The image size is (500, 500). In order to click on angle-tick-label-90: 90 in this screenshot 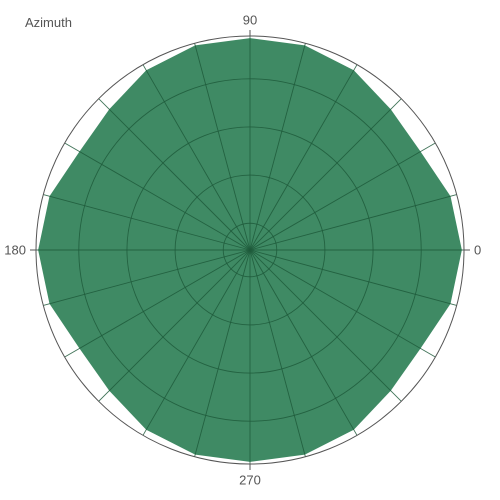, I will do `click(250, 20)`.